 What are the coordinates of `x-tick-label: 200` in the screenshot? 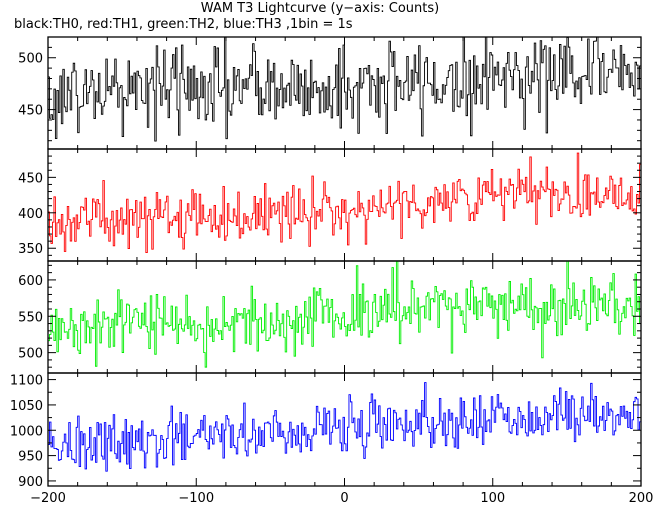 It's located at (641, 498).